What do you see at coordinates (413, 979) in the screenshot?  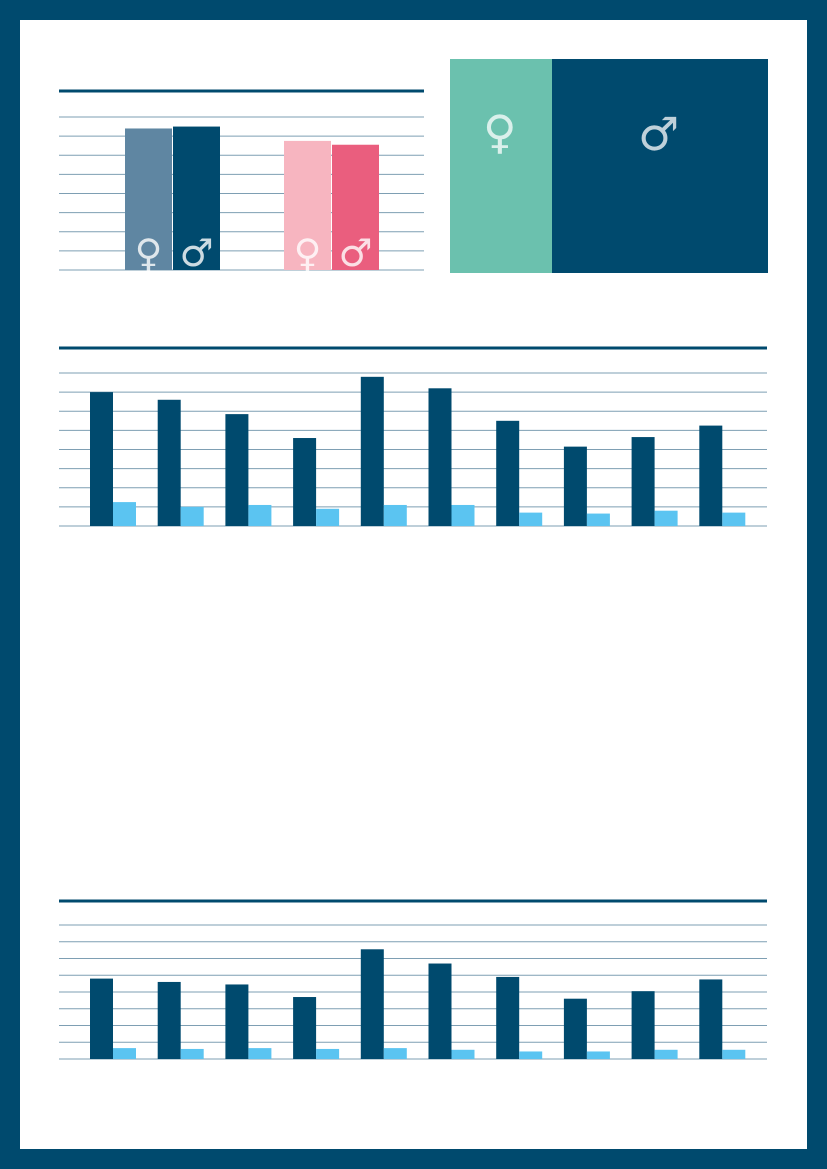 I see `grouped-bar-chart-bottom` at bounding box center [413, 979].